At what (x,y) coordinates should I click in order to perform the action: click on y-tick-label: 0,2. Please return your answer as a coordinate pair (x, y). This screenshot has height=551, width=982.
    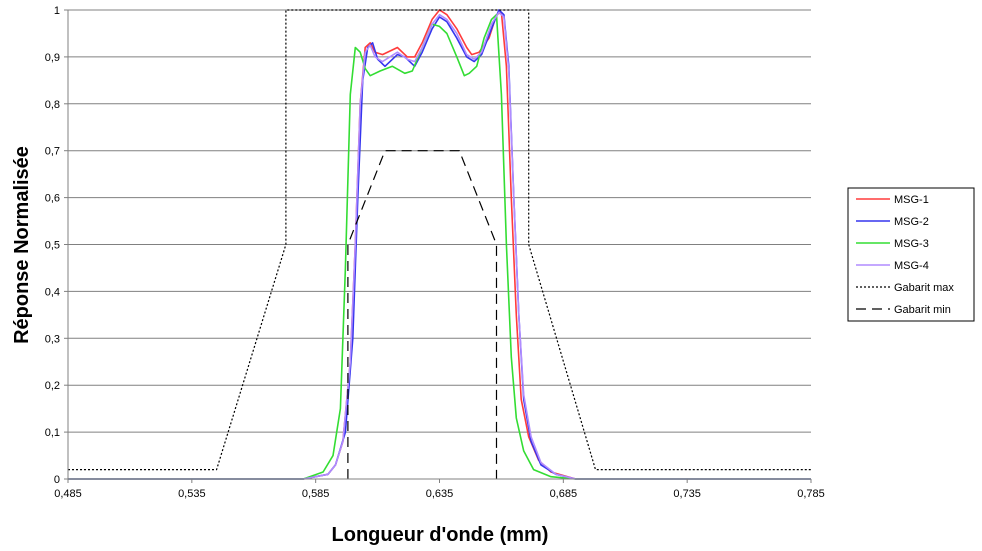
    Looking at the image, I should click on (52, 386).